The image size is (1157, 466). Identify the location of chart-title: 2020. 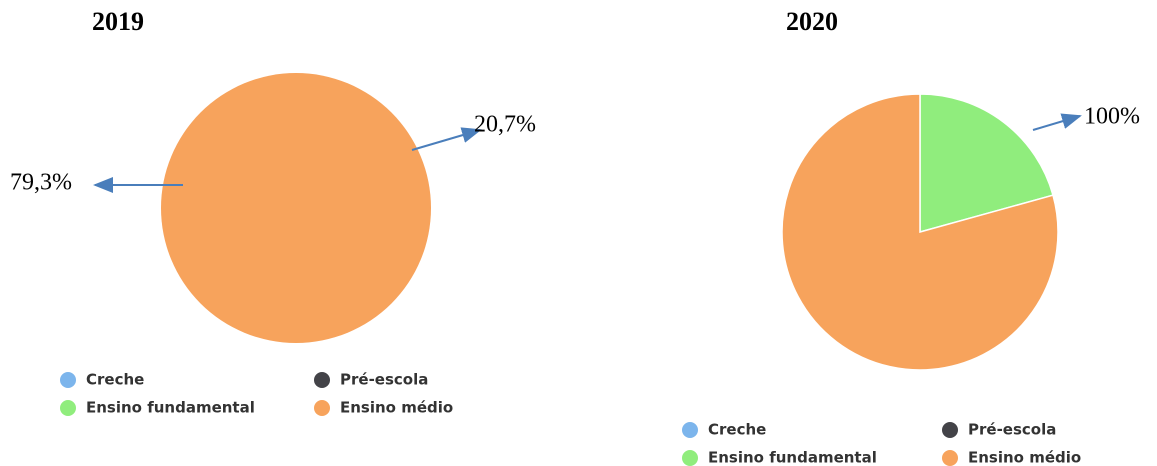
(812, 21).